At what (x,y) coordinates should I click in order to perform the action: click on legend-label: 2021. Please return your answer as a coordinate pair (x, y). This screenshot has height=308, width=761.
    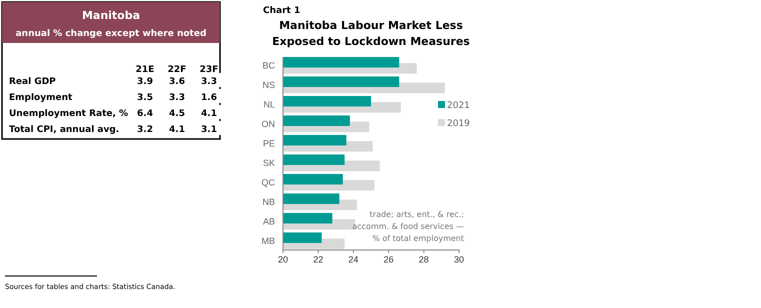
    Looking at the image, I should click on (458, 106).